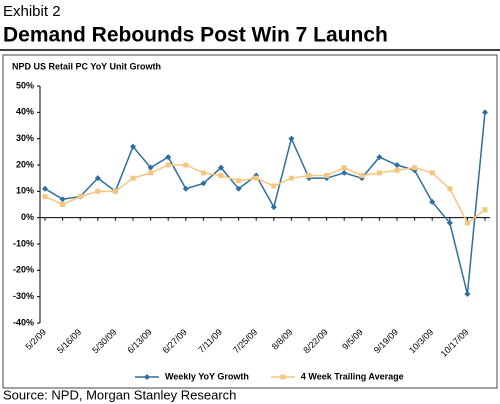  Describe the element at coordinates (175, 341) in the screenshot. I see `x-tick-label: 6/27/09` at that location.